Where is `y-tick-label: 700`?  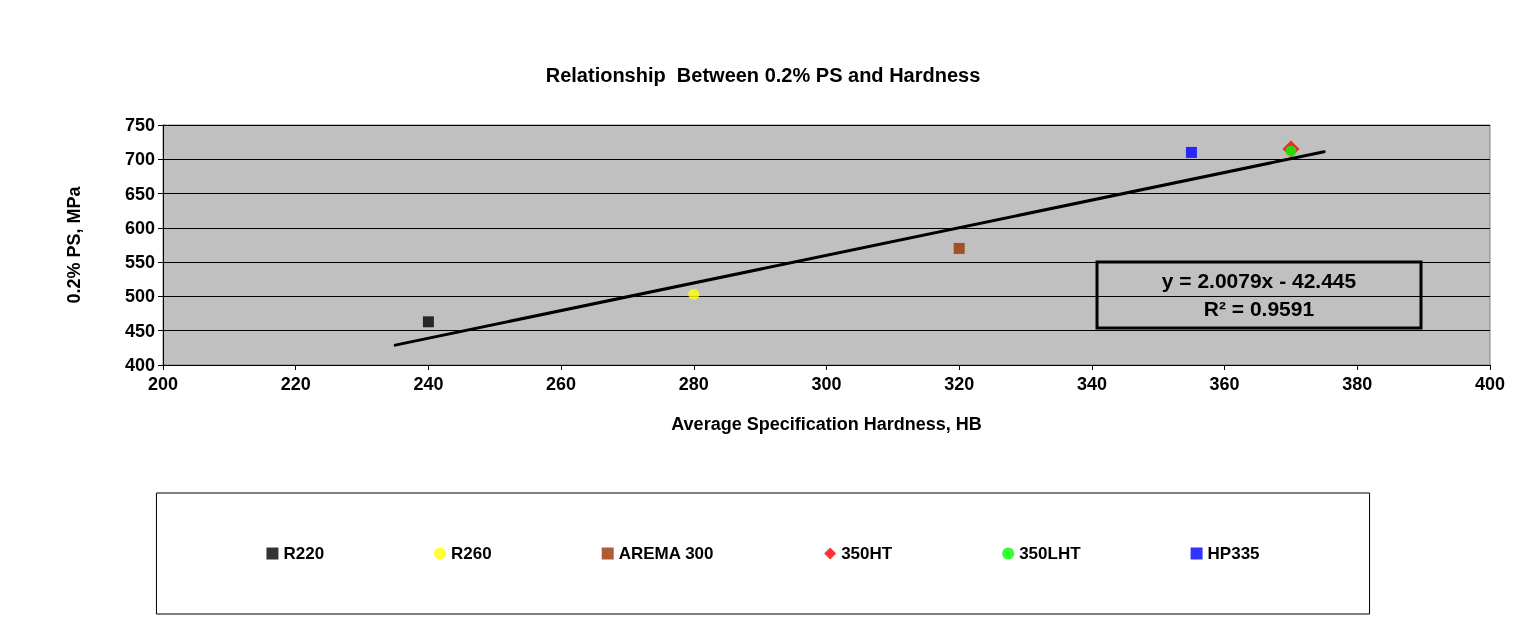 y-tick-label: 700 is located at coordinates (139, 159).